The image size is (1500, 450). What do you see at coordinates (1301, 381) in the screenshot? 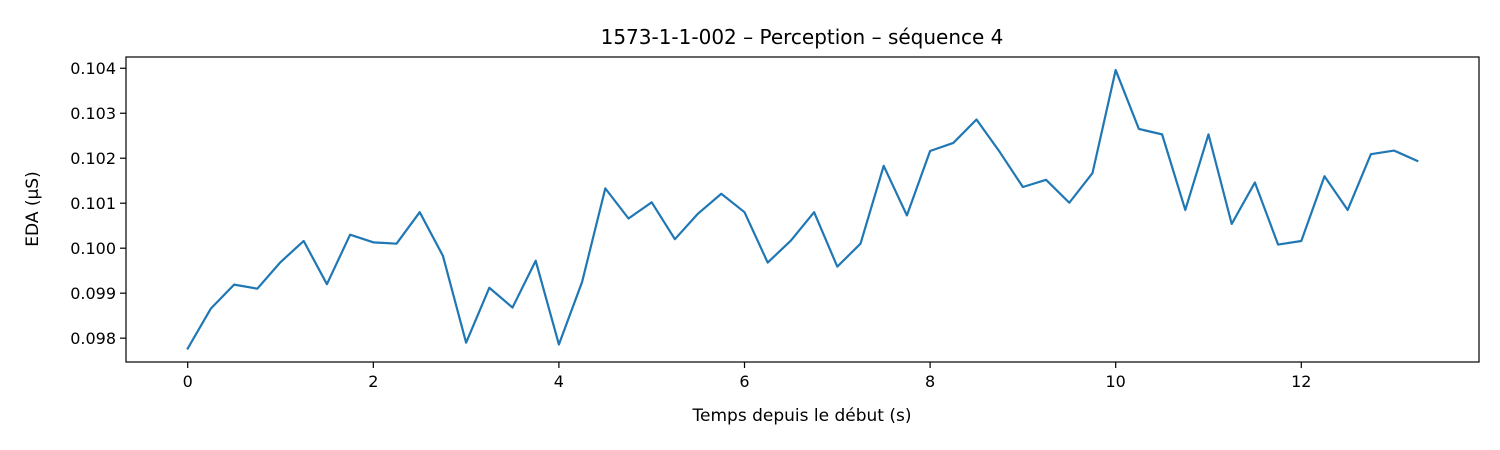
I see `x-tick-label: 12` at bounding box center [1301, 381].